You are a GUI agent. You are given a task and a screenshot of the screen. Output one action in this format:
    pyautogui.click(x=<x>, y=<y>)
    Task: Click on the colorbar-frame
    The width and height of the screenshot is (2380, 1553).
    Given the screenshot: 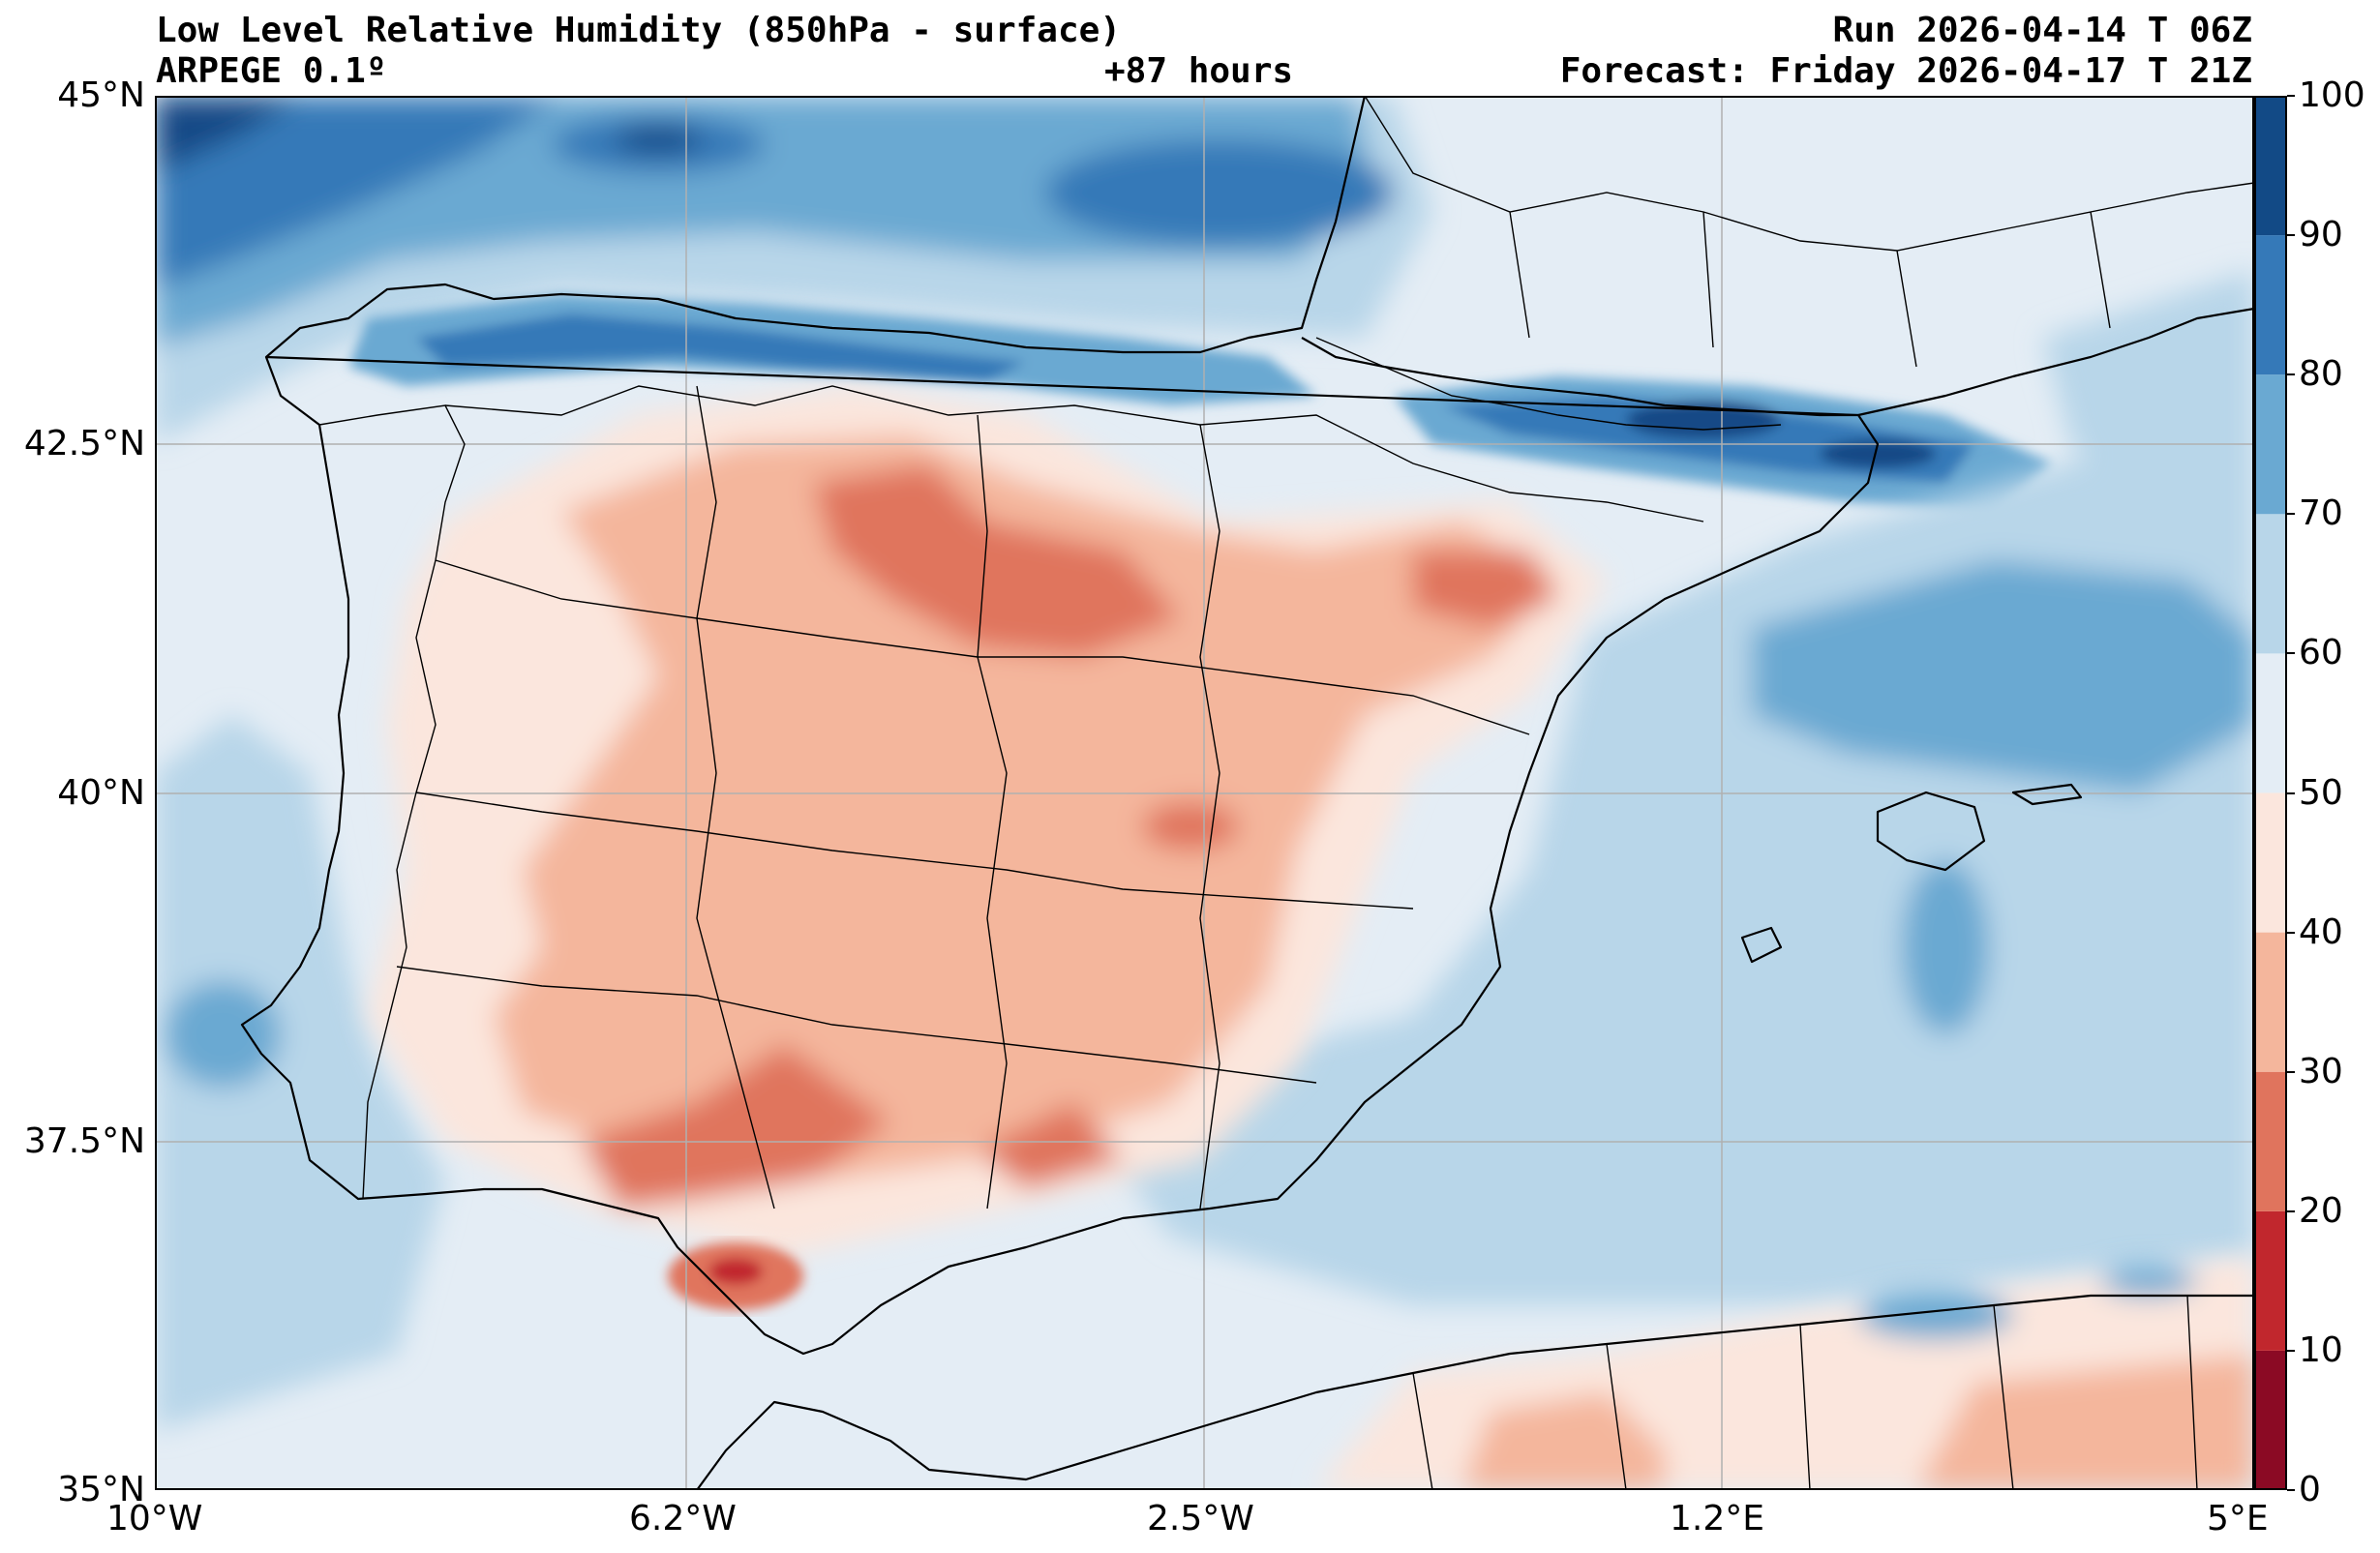 What is the action you would take?
    pyautogui.click(x=2270, y=793)
    